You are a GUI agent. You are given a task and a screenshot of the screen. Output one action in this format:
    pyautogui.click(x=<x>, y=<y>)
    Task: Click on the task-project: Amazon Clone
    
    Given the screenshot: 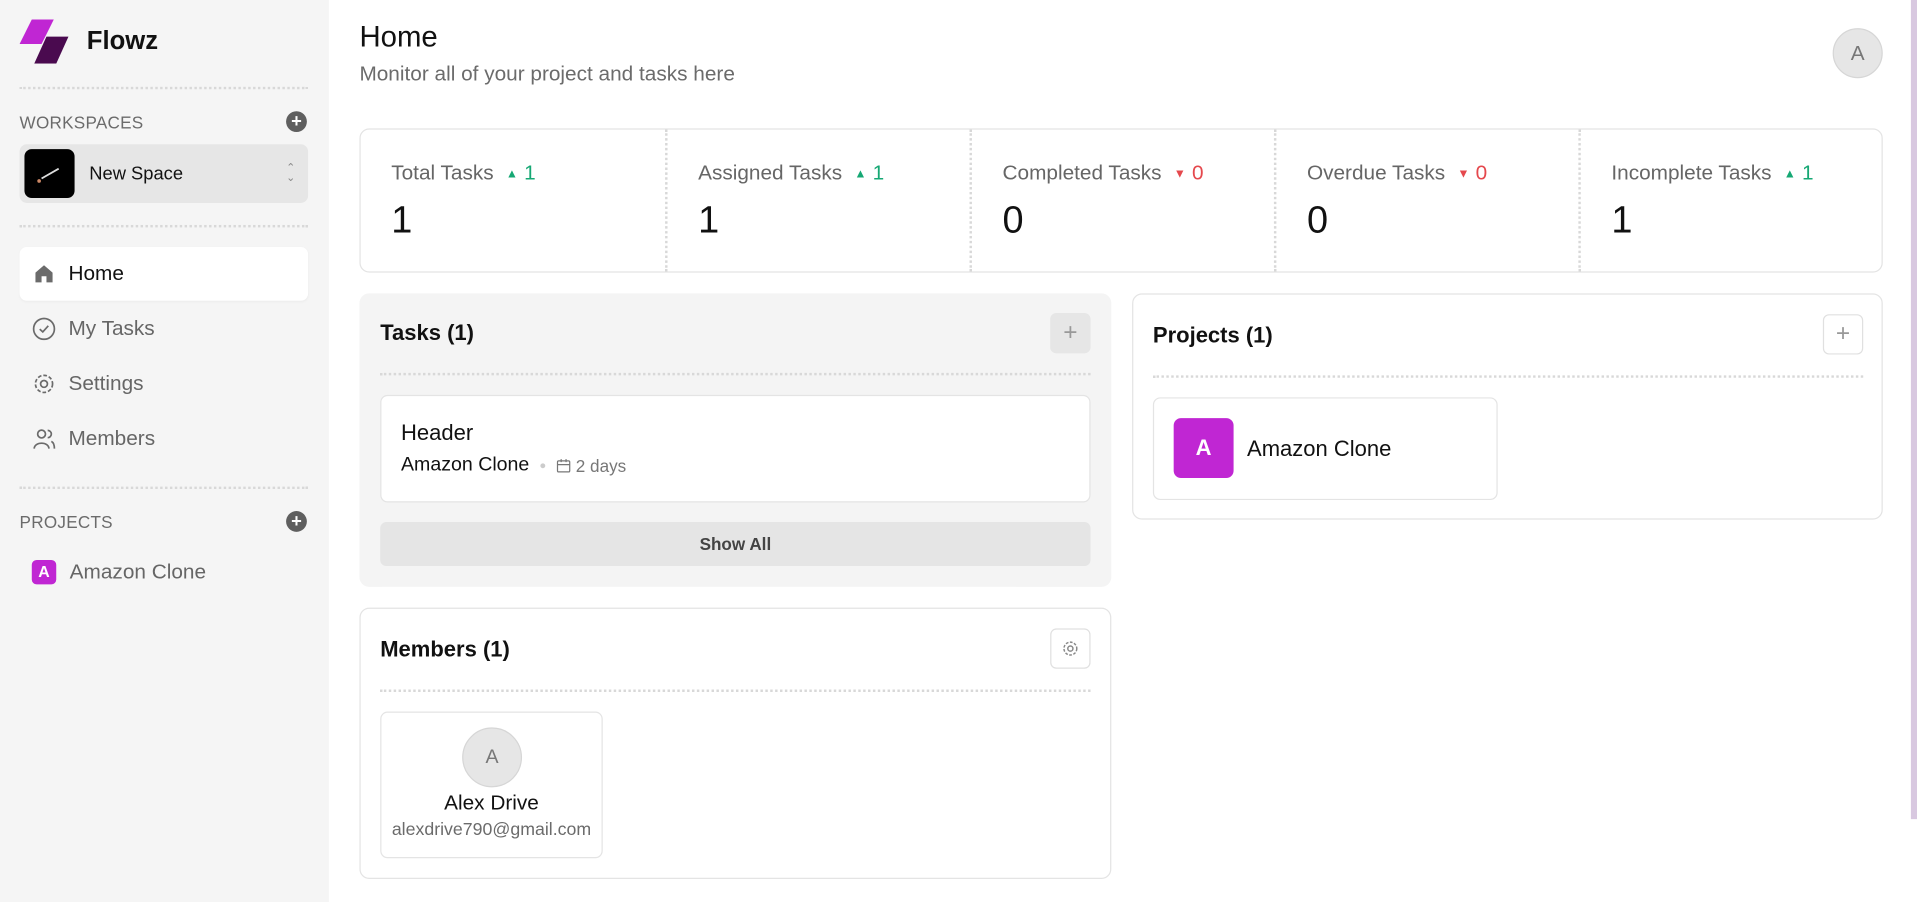 What is the action you would take?
    pyautogui.click(x=465, y=465)
    